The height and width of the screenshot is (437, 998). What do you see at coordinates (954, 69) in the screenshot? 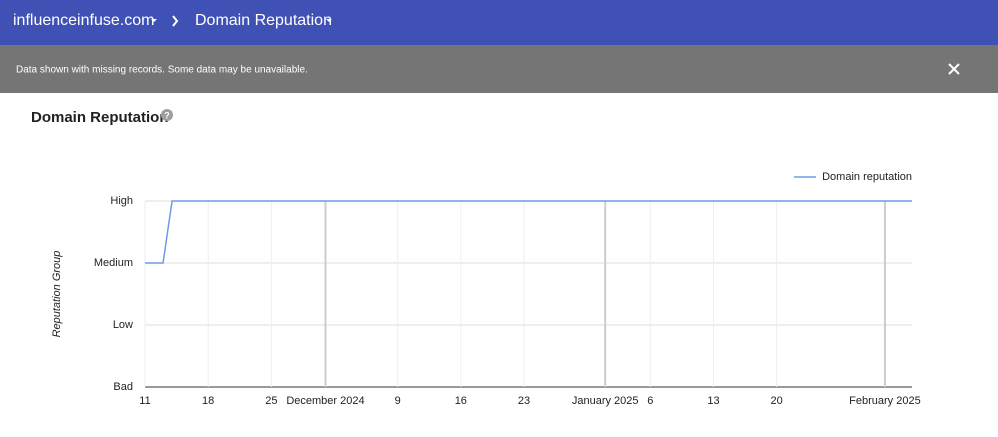
I see `close-button` at bounding box center [954, 69].